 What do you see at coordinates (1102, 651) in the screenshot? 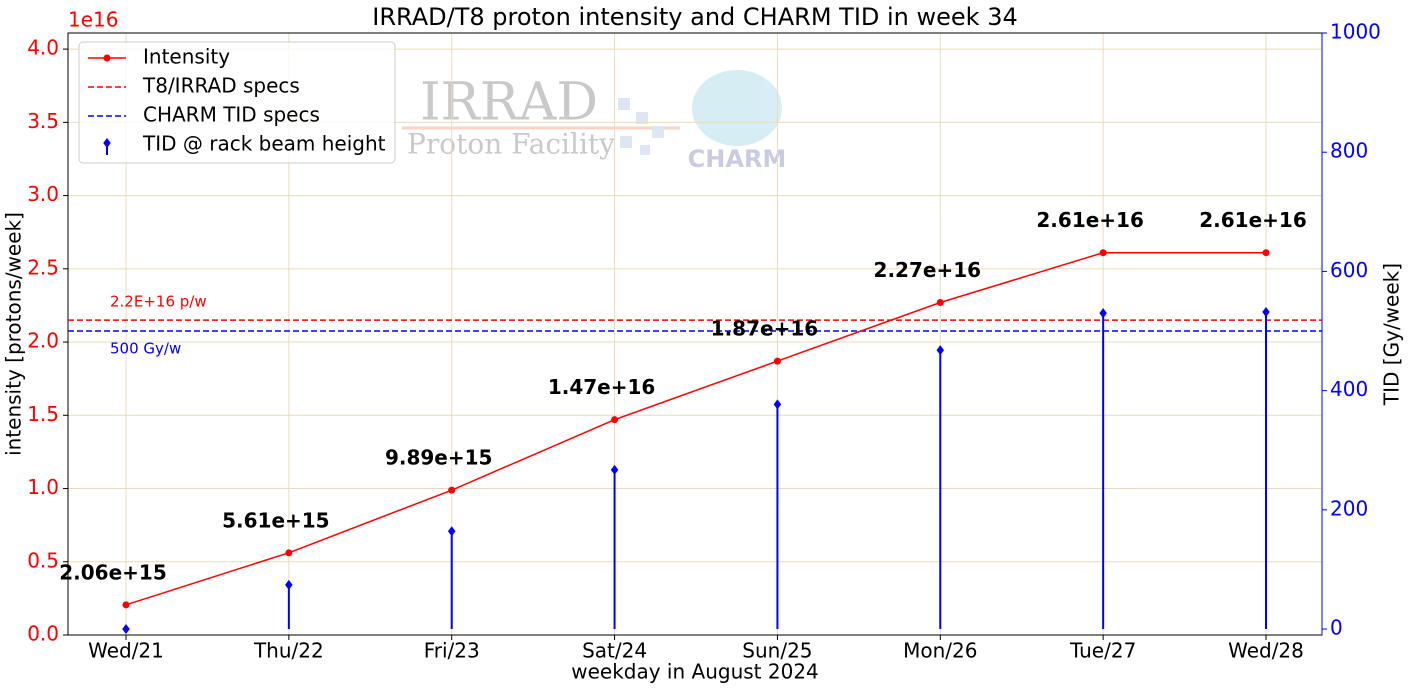
I see `x-tick-label: Tue/27` at bounding box center [1102, 651].